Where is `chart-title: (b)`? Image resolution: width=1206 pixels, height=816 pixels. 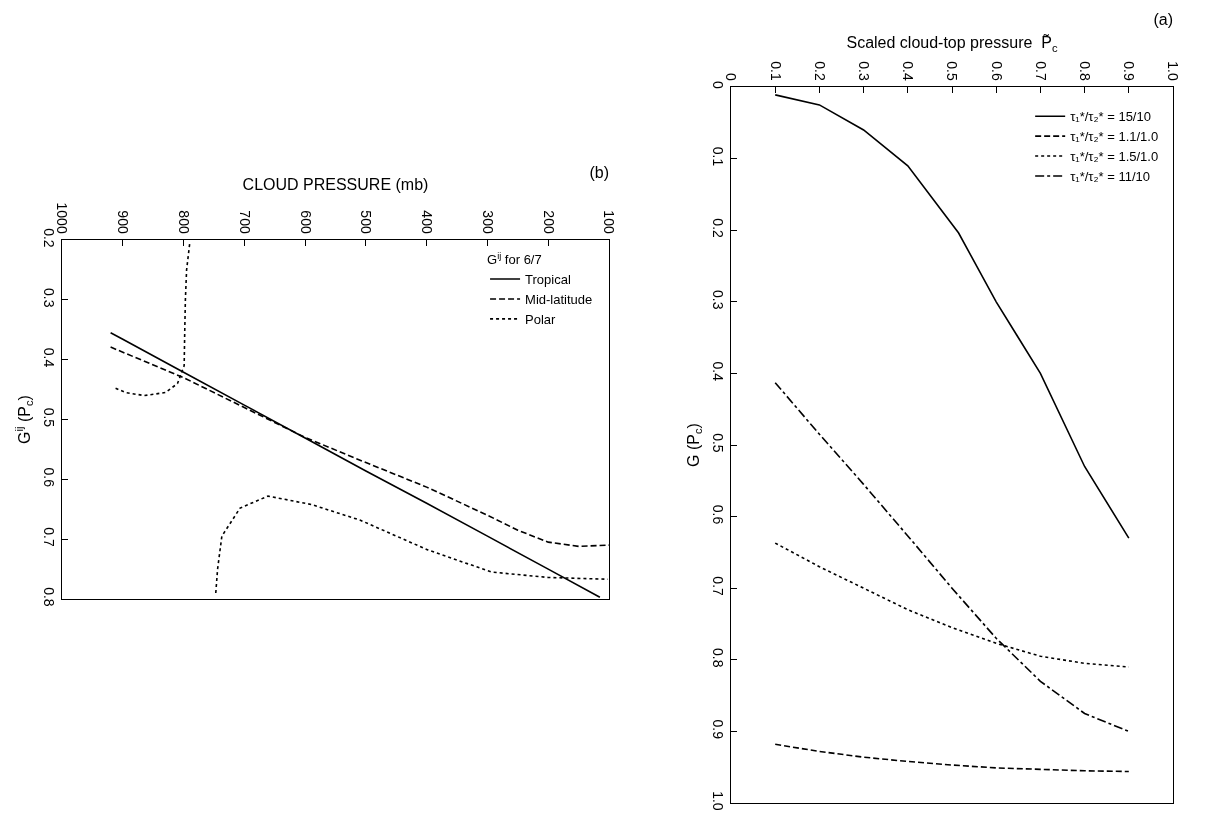
chart-title: (b) is located at coordinates (599, 172).